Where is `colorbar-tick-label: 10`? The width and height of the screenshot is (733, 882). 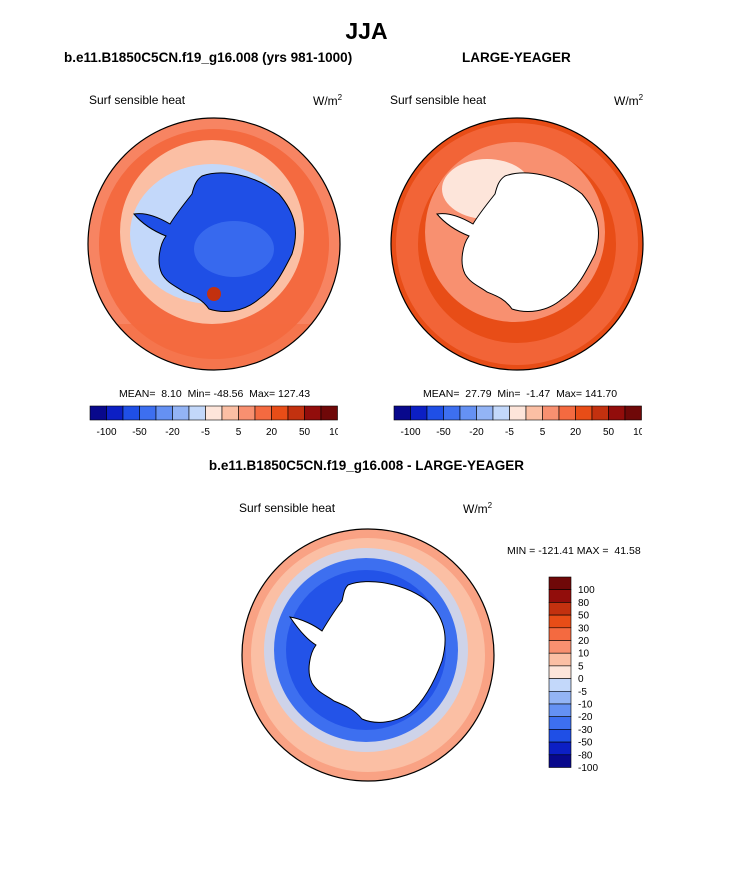
colorbar-tick-label: 10 is located at coordinates (584, 654).